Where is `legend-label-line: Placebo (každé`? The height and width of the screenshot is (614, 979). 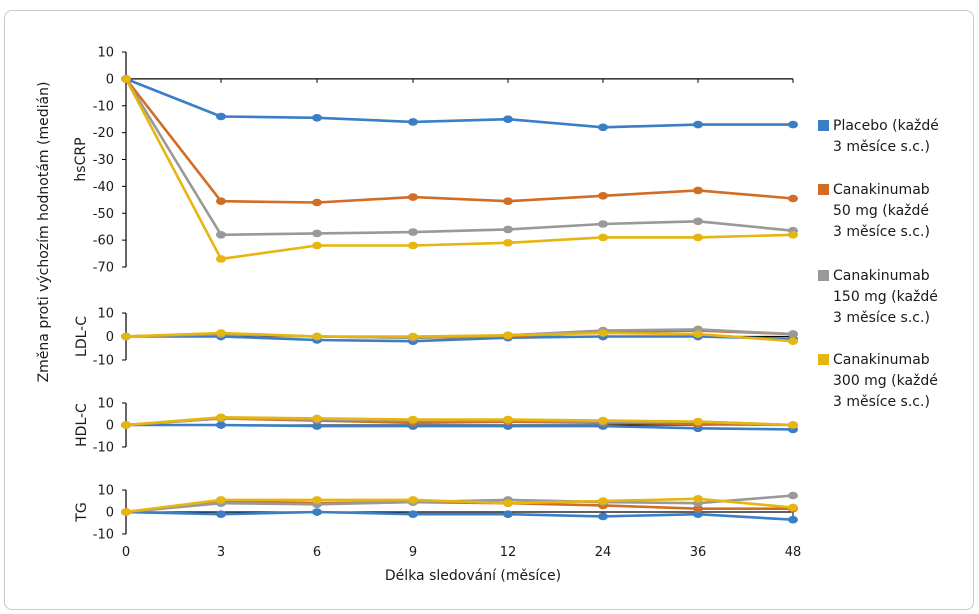
legend-label-line: Placebo (každé is located at coordinates (886, 126).